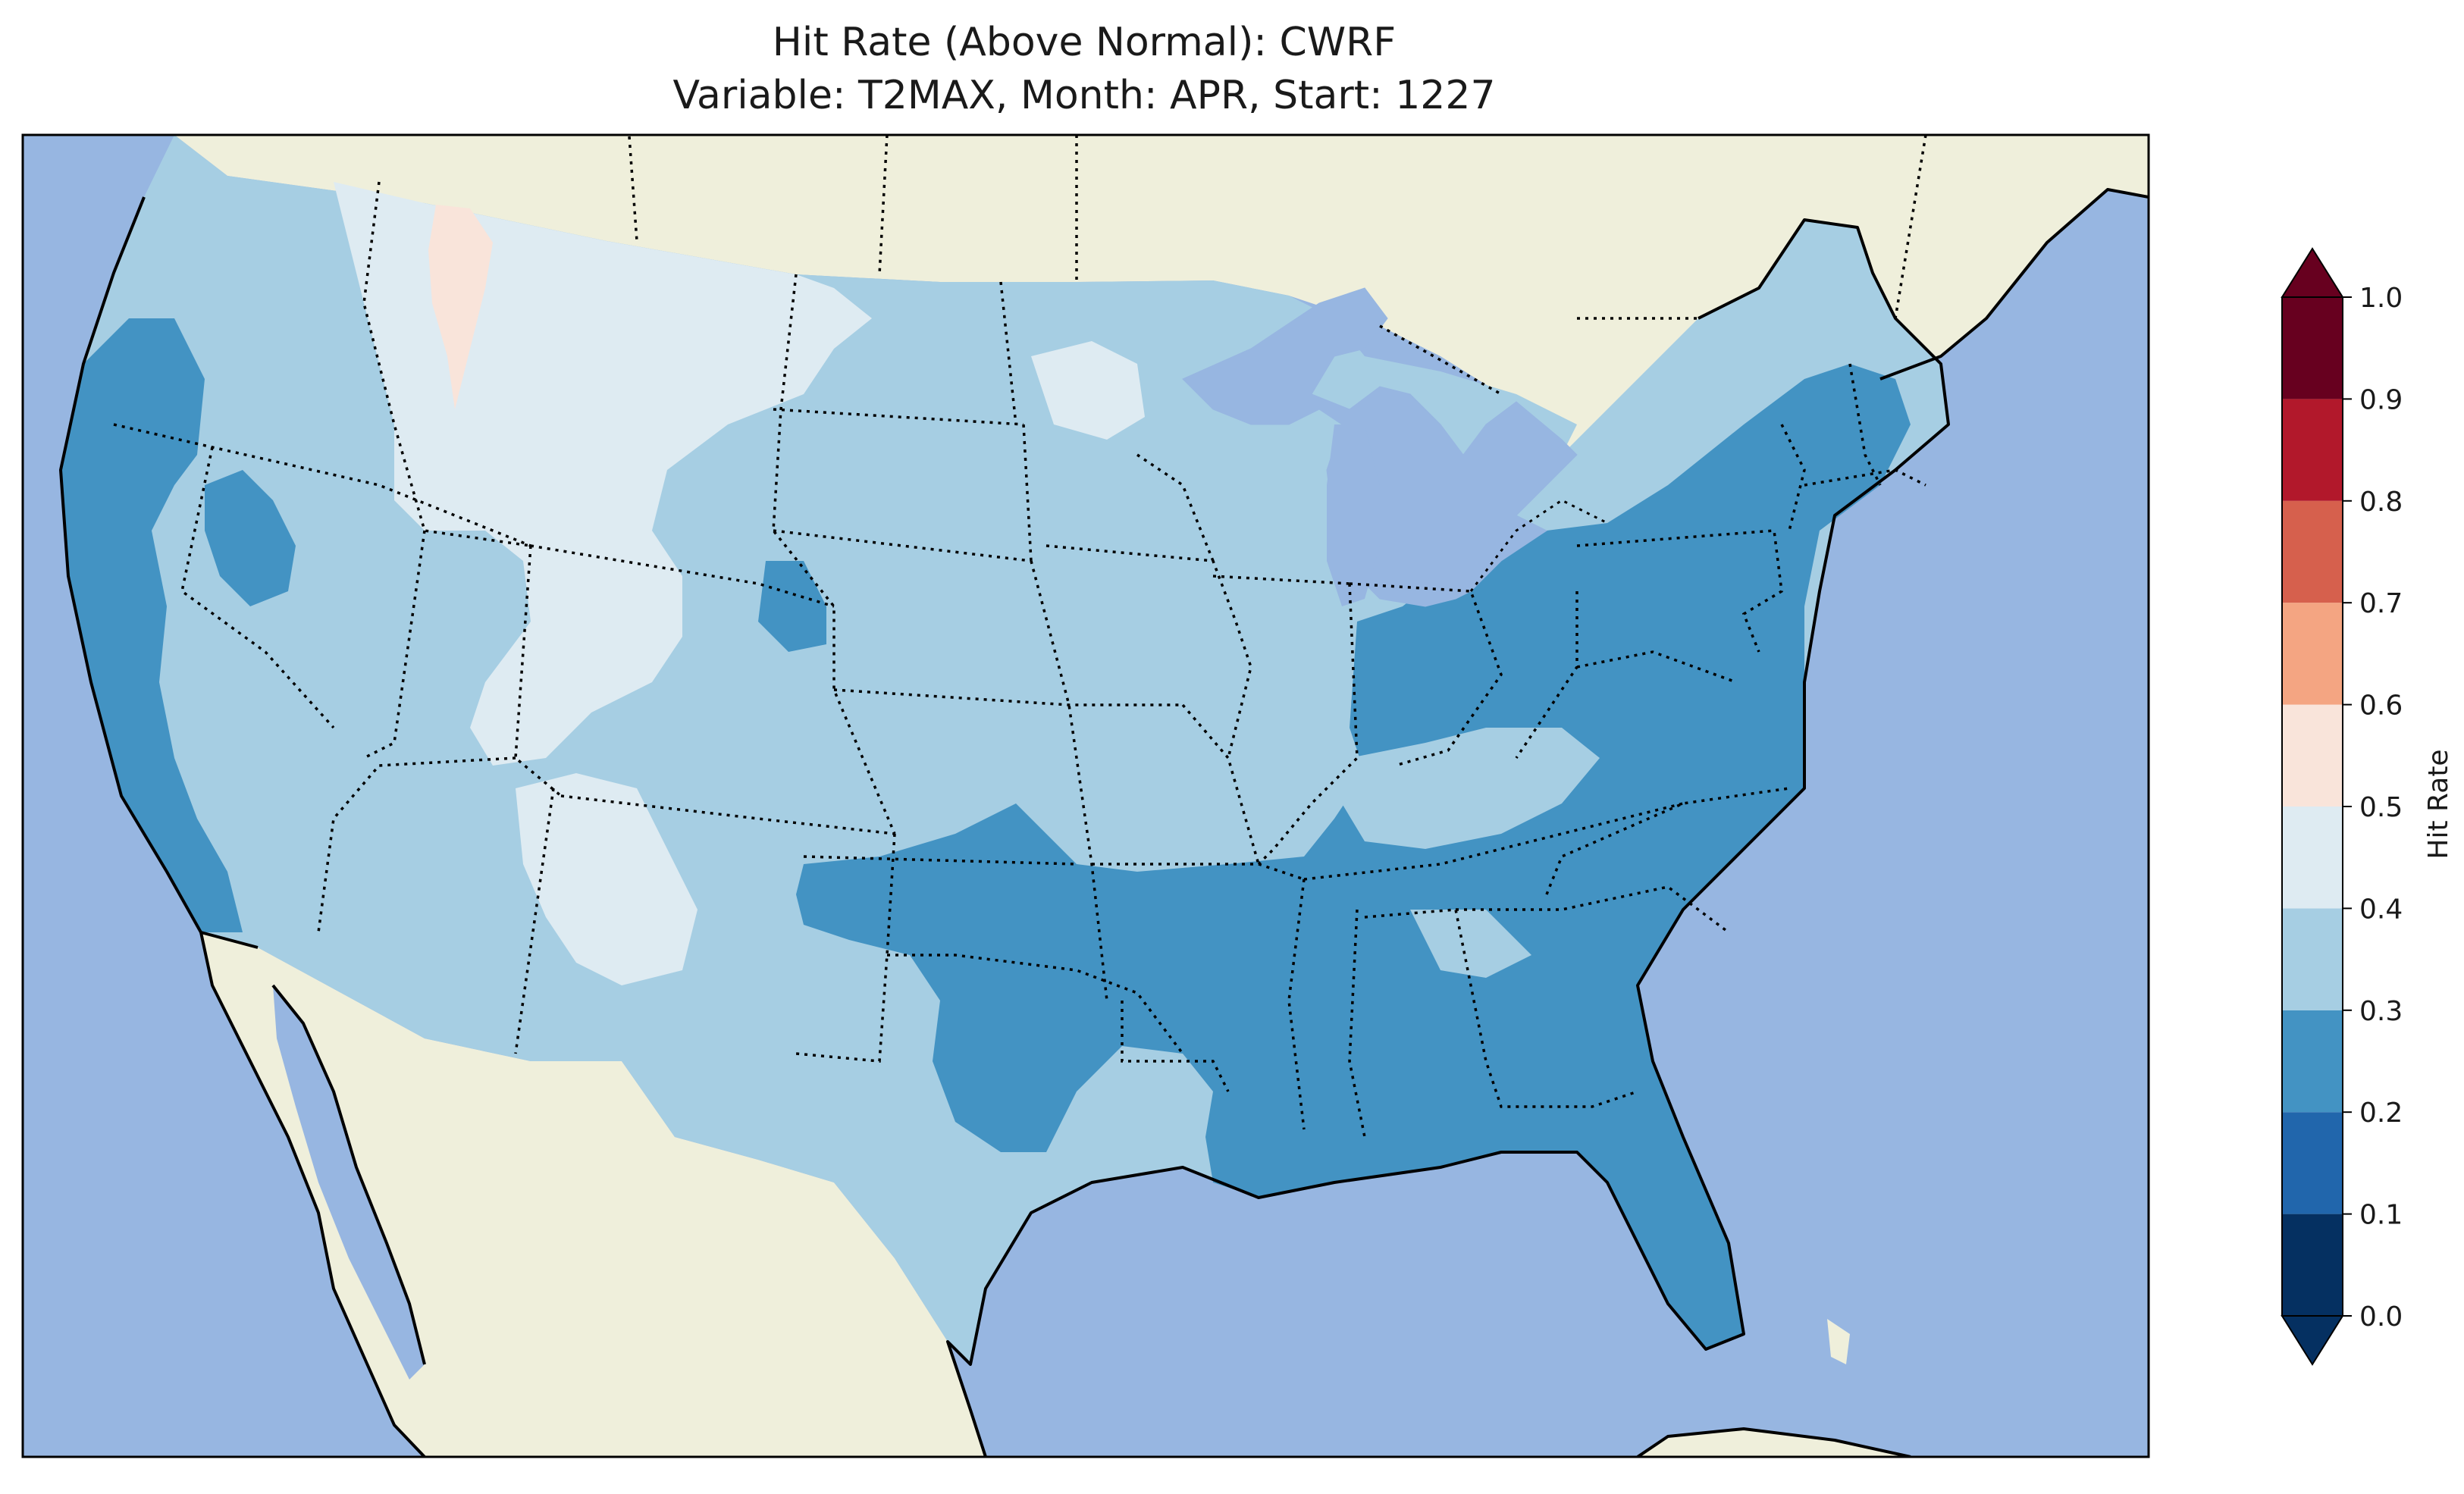  I want to click on field-region-0.2-oregon, so click(251, 538).